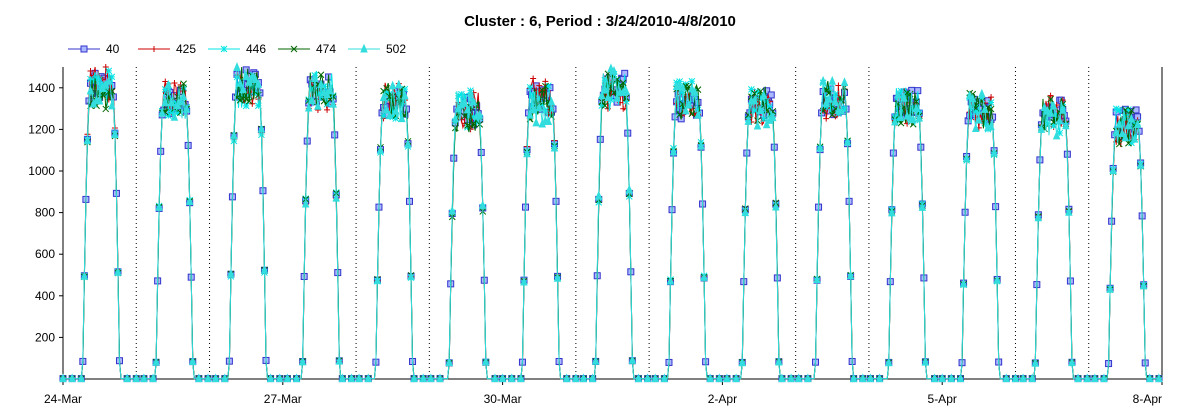 This screenshot has width=1200, height=420. What do you see at coordinates (237, 49) in the screenshot?
I see `legend: 40 425 446 474 502` at bounding box center [237, 49].